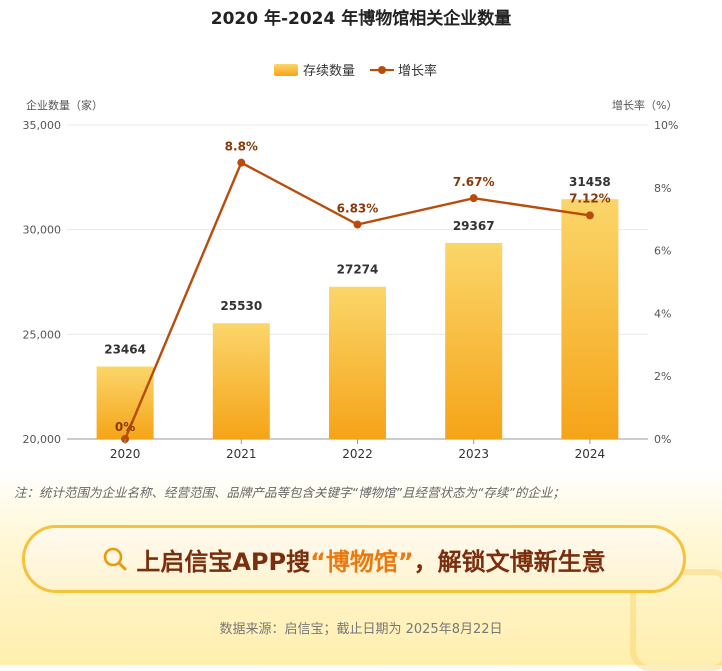  What do you see at coordinates (473, 454) in the screenshot?
I see `x-tick-label: 2023` at bounding box center [473, 454].